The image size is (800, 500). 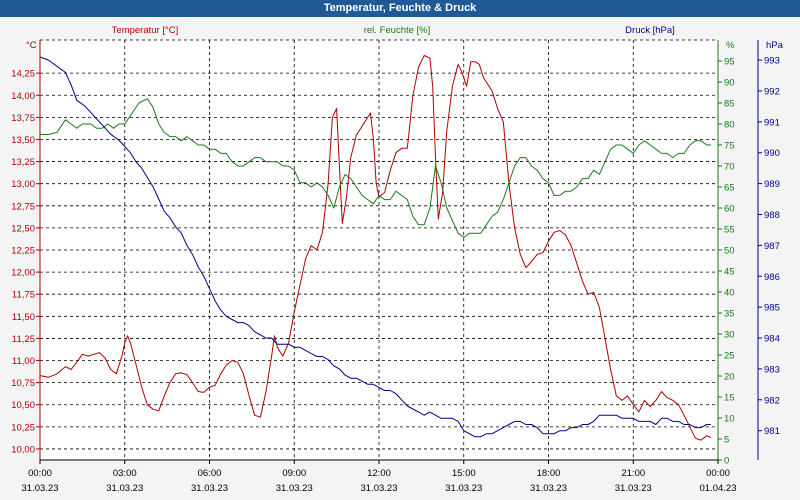 I want to click on humidity-tick-label: 70, so click(x=729, y=167).